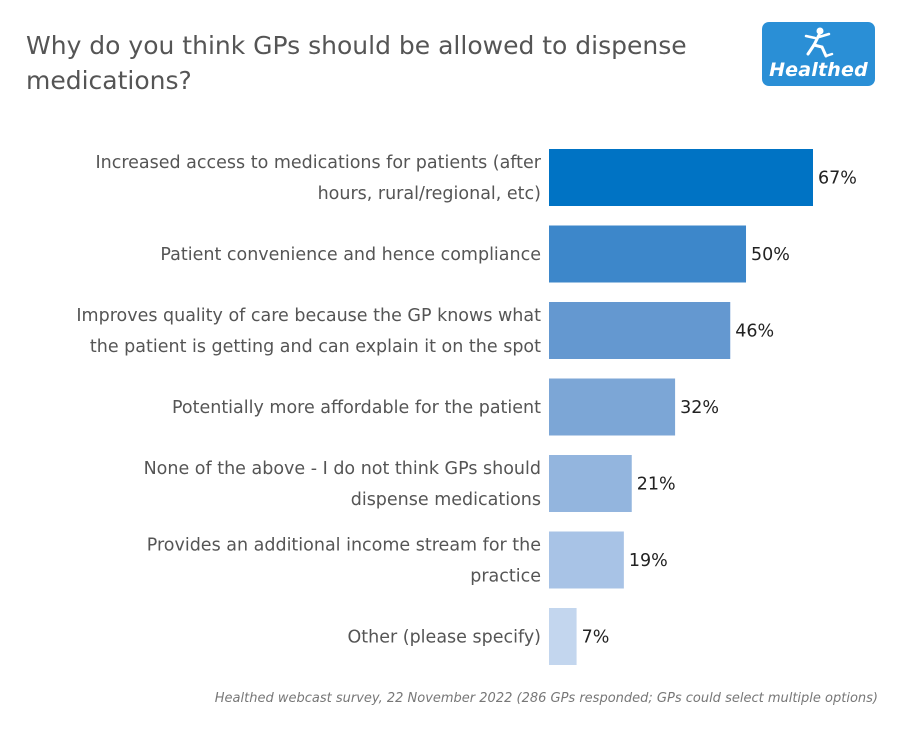 This screenshot has width=900, height=733. What do you see at coordinates (429, 194) in the screenshot?
I see `category-label-1-line-2: hours, rural/regional, etc)` at bounding box center [429, 194].